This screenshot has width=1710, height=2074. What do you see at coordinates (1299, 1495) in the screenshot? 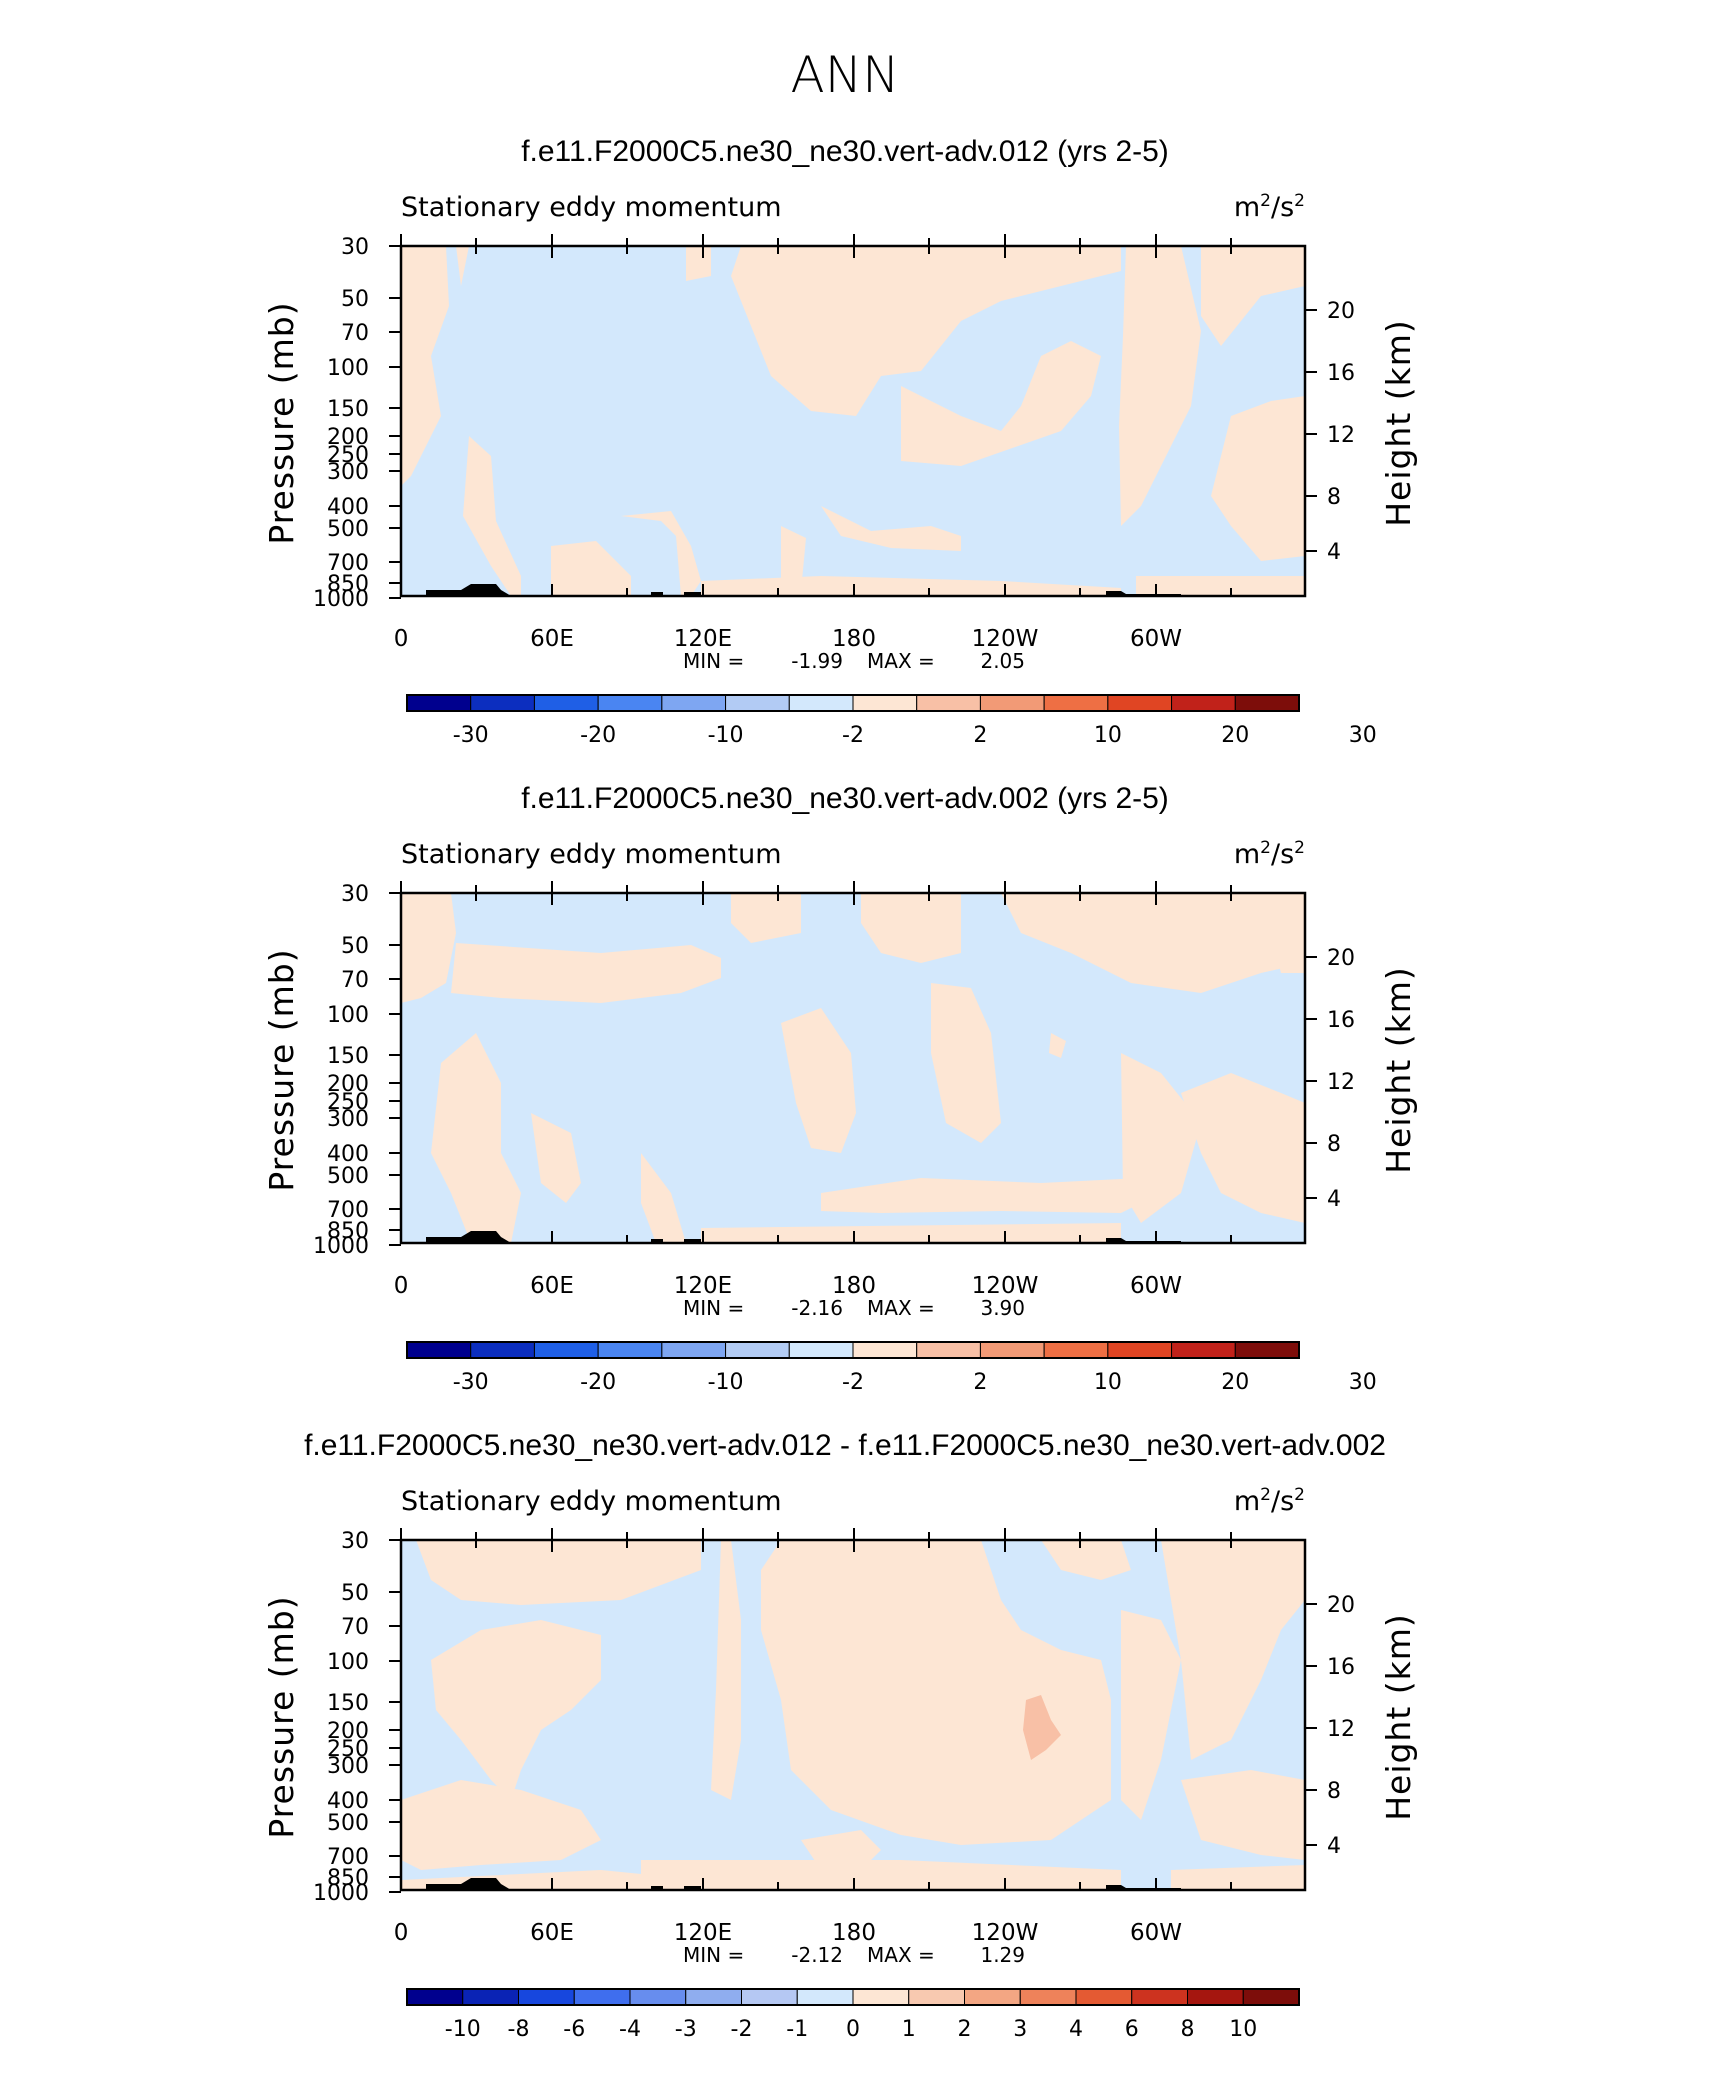
I see `units-exp: 2` at bounding box center [1299, 1495].